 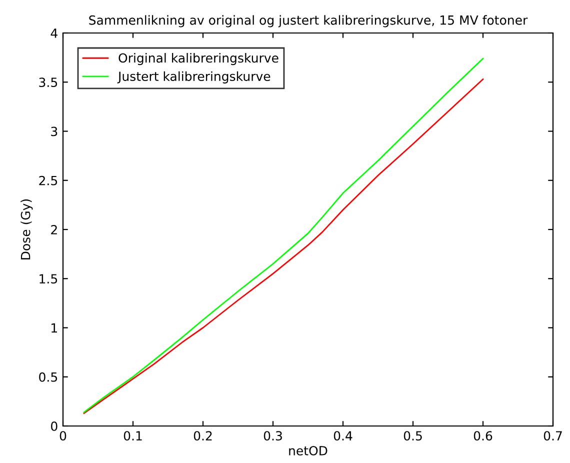 What do you see at coordinates (273, 436) in the screenshot?
I see `x-tick-label: 0.3` at bounding box center [273, 436].